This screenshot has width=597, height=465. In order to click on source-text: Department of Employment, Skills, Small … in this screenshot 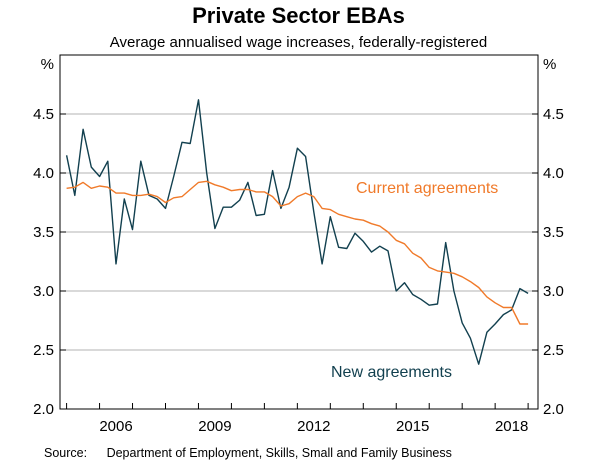, I will do `click(279, 453)`.